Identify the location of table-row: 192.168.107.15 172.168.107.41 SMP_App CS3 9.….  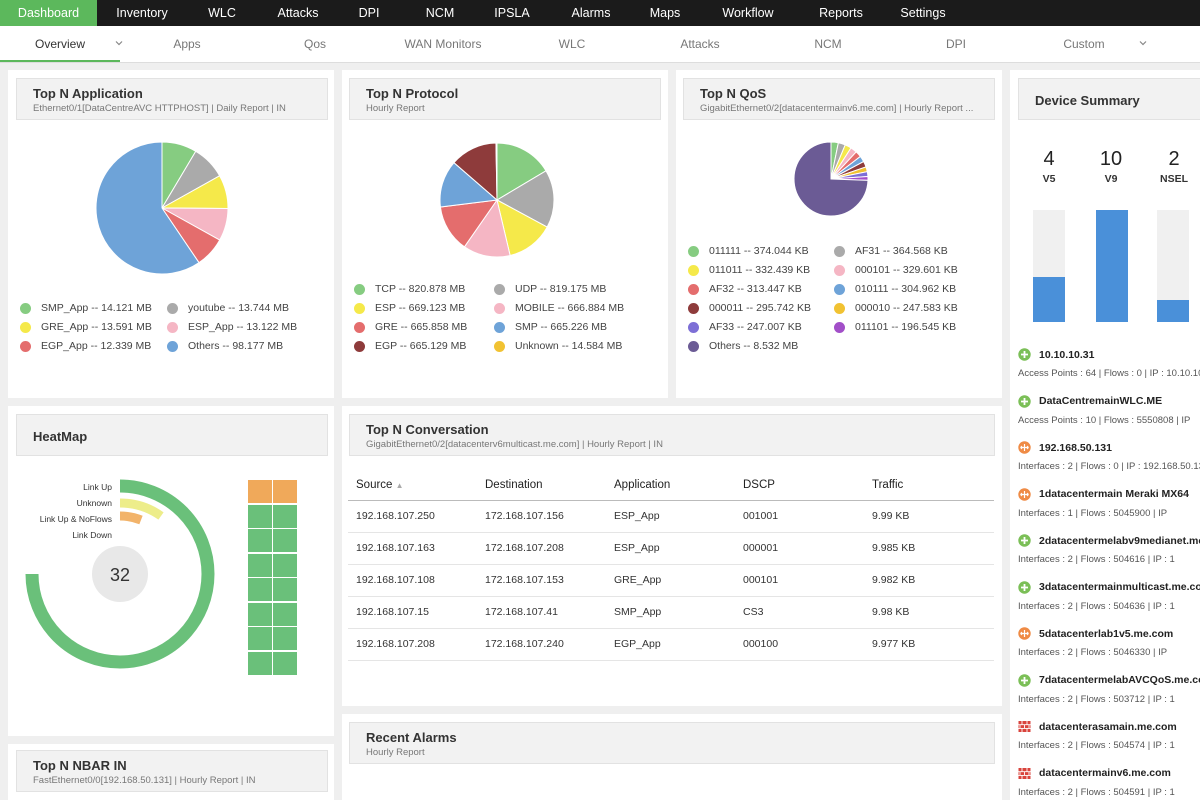
(671, 612).